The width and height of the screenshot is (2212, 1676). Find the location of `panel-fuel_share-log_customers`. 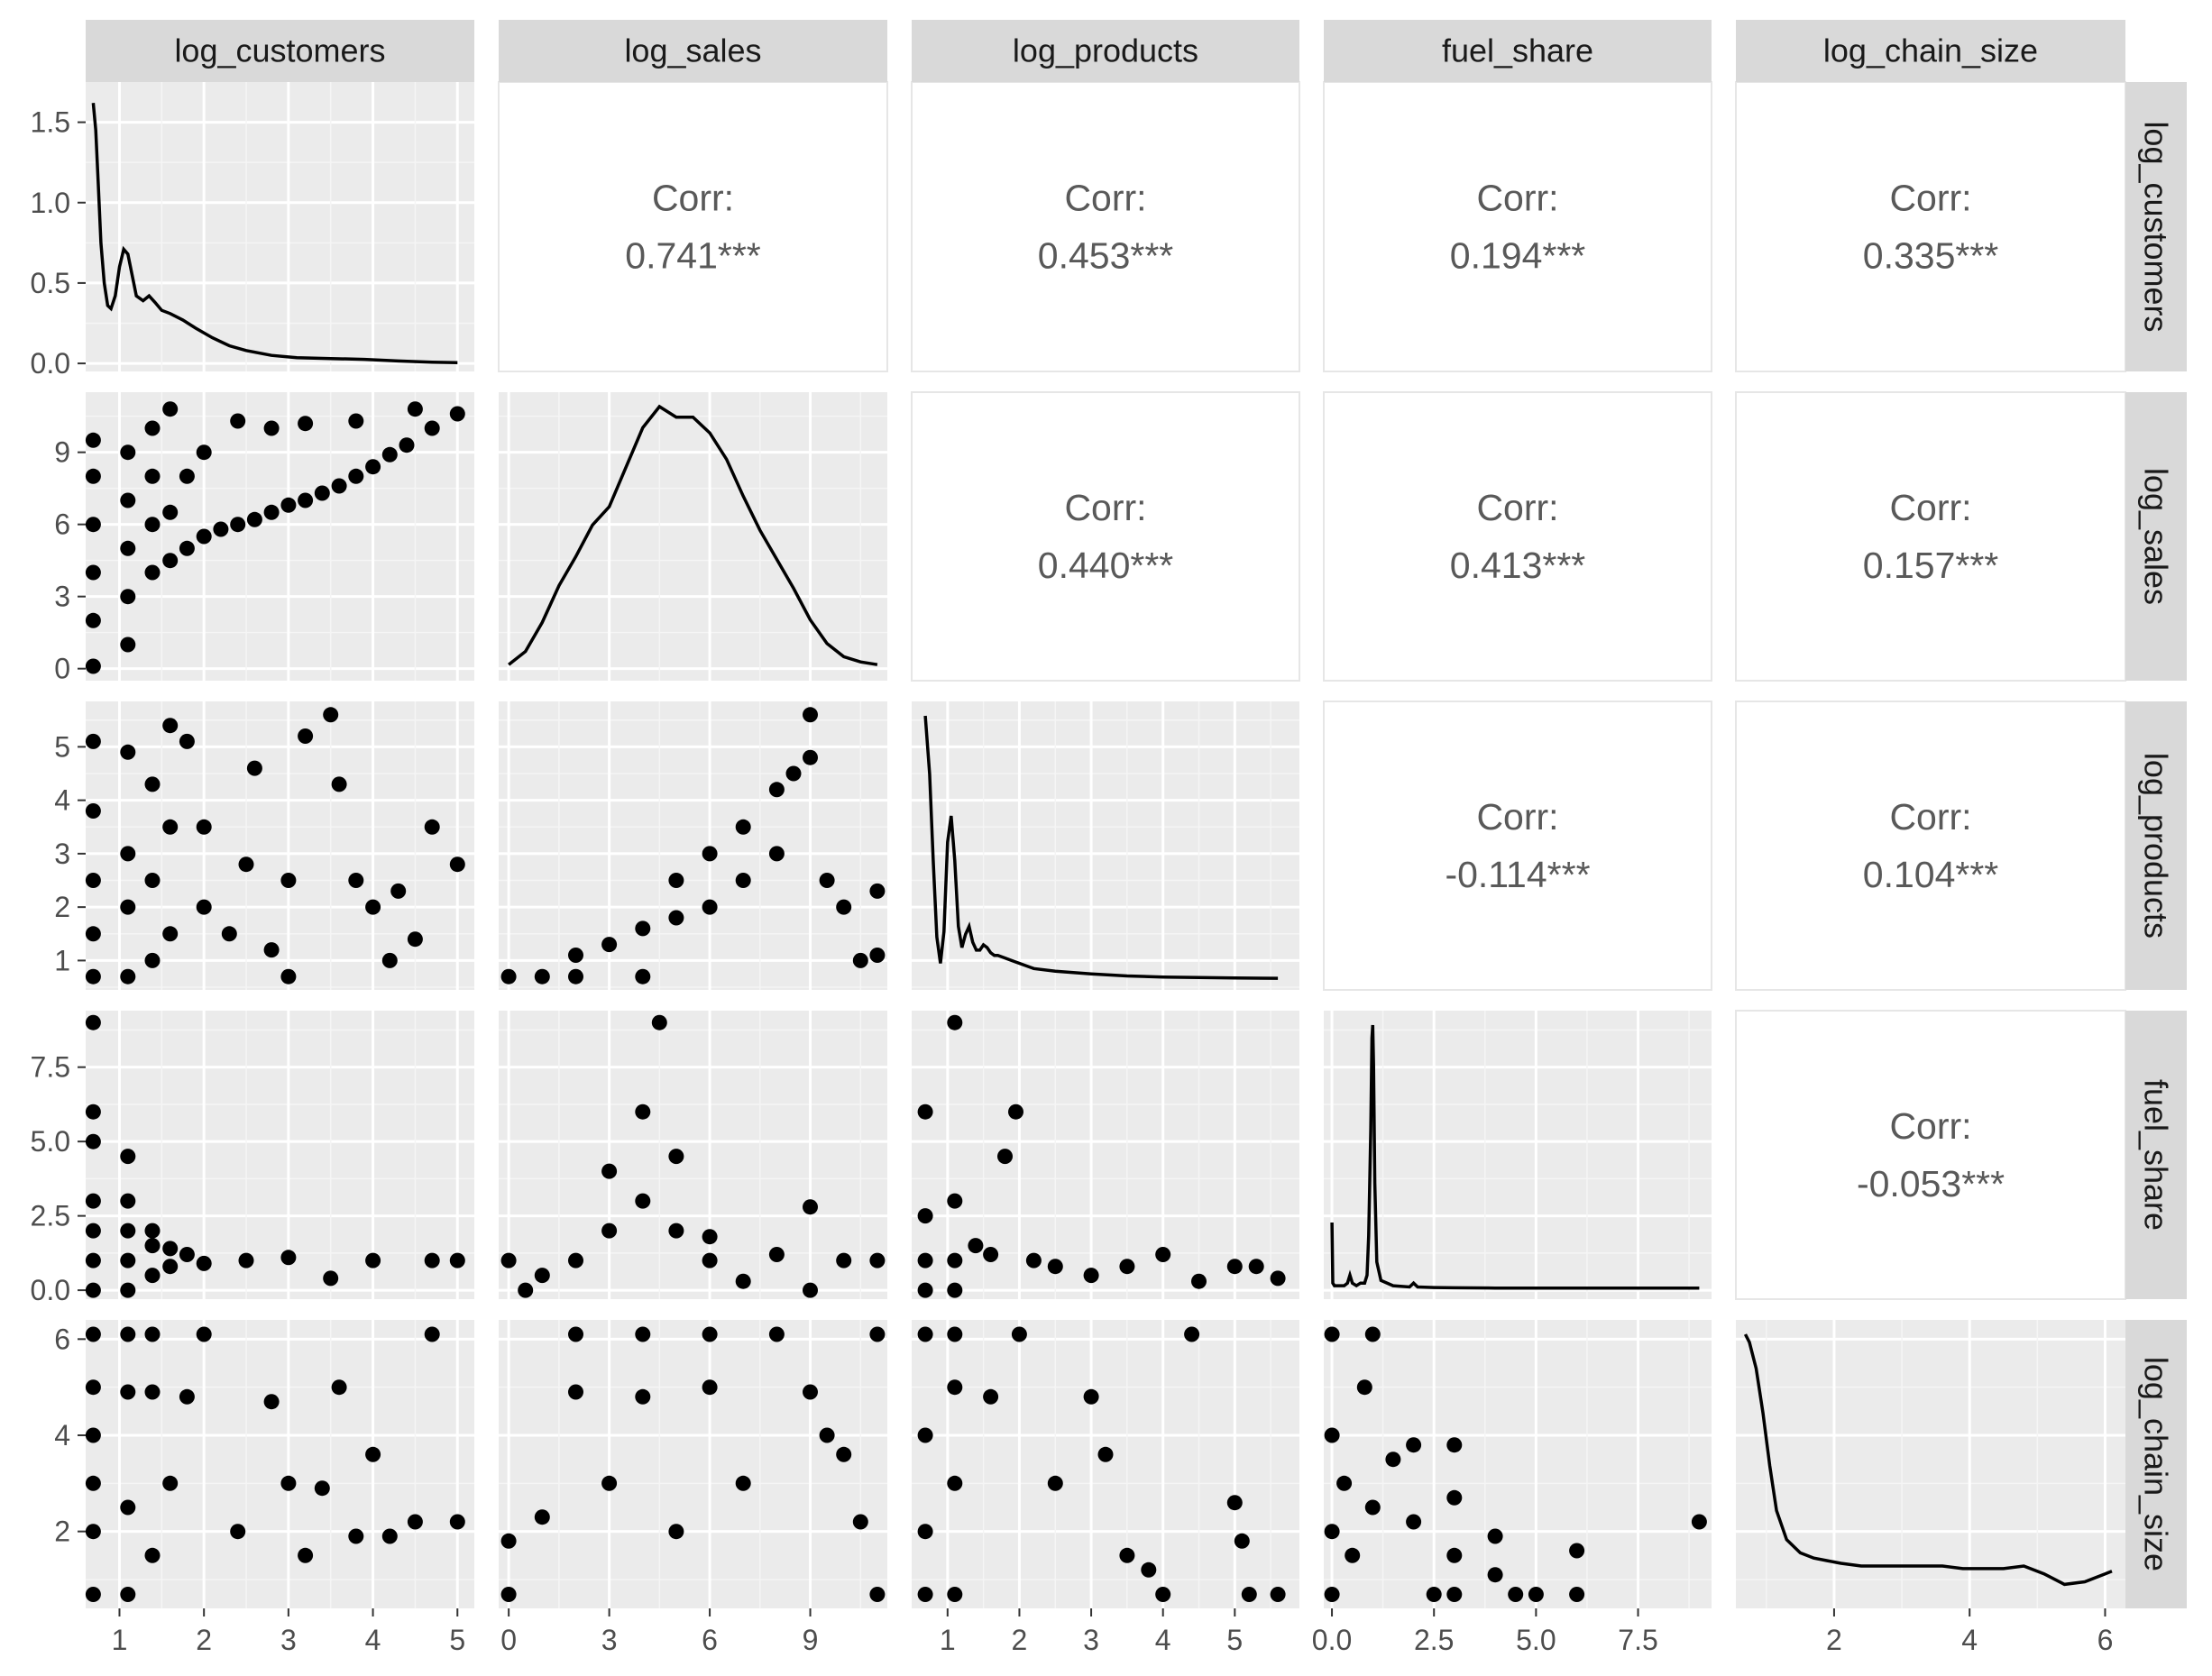

panel-fuel_share-log_customers is located at coordinates (280, 1155).